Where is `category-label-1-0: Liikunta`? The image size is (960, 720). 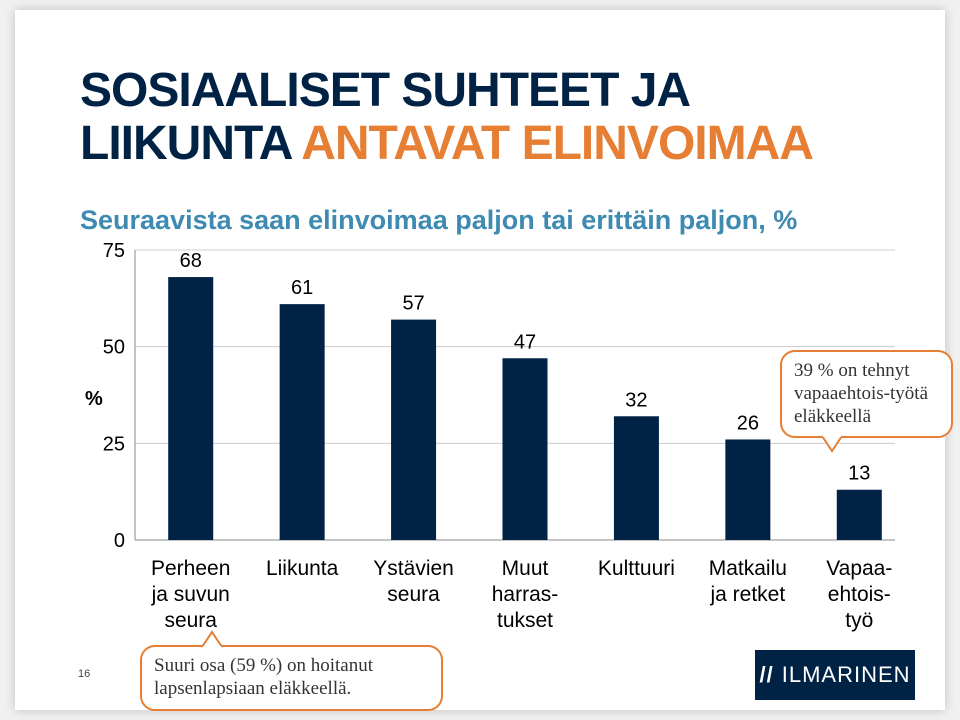 category-label-1-0: Liikunta is located at coordinates (302, 568).